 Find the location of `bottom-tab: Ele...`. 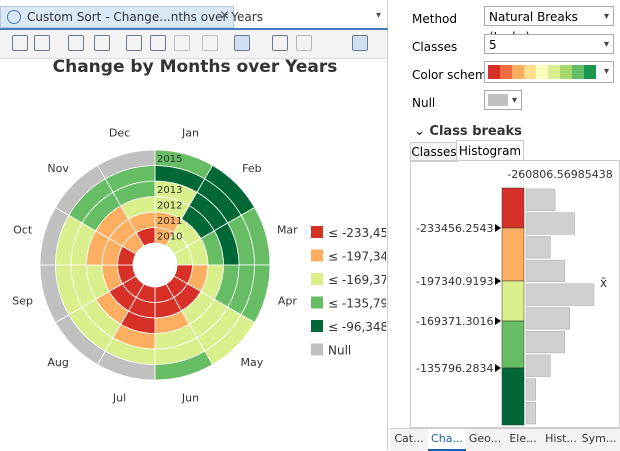

bottom-tab: Ele... is located at coordinates (523, 440).